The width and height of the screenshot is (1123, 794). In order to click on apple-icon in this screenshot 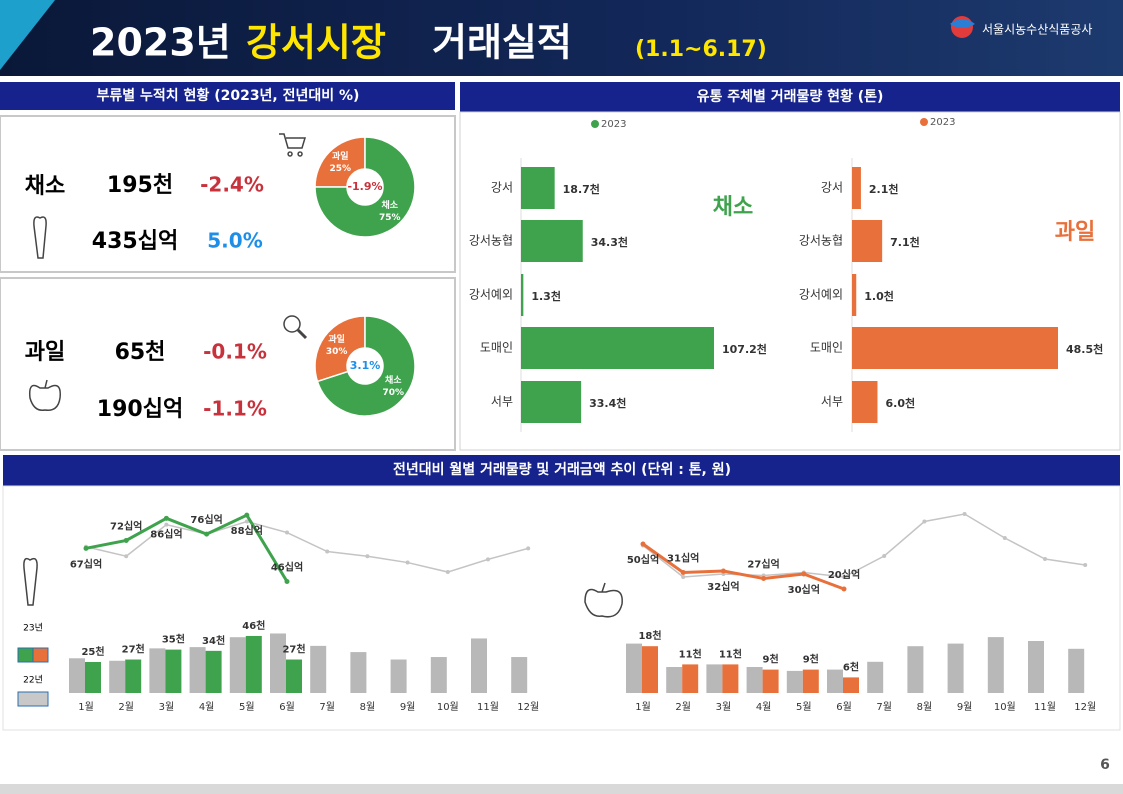, I will do `click(603, 600)`.